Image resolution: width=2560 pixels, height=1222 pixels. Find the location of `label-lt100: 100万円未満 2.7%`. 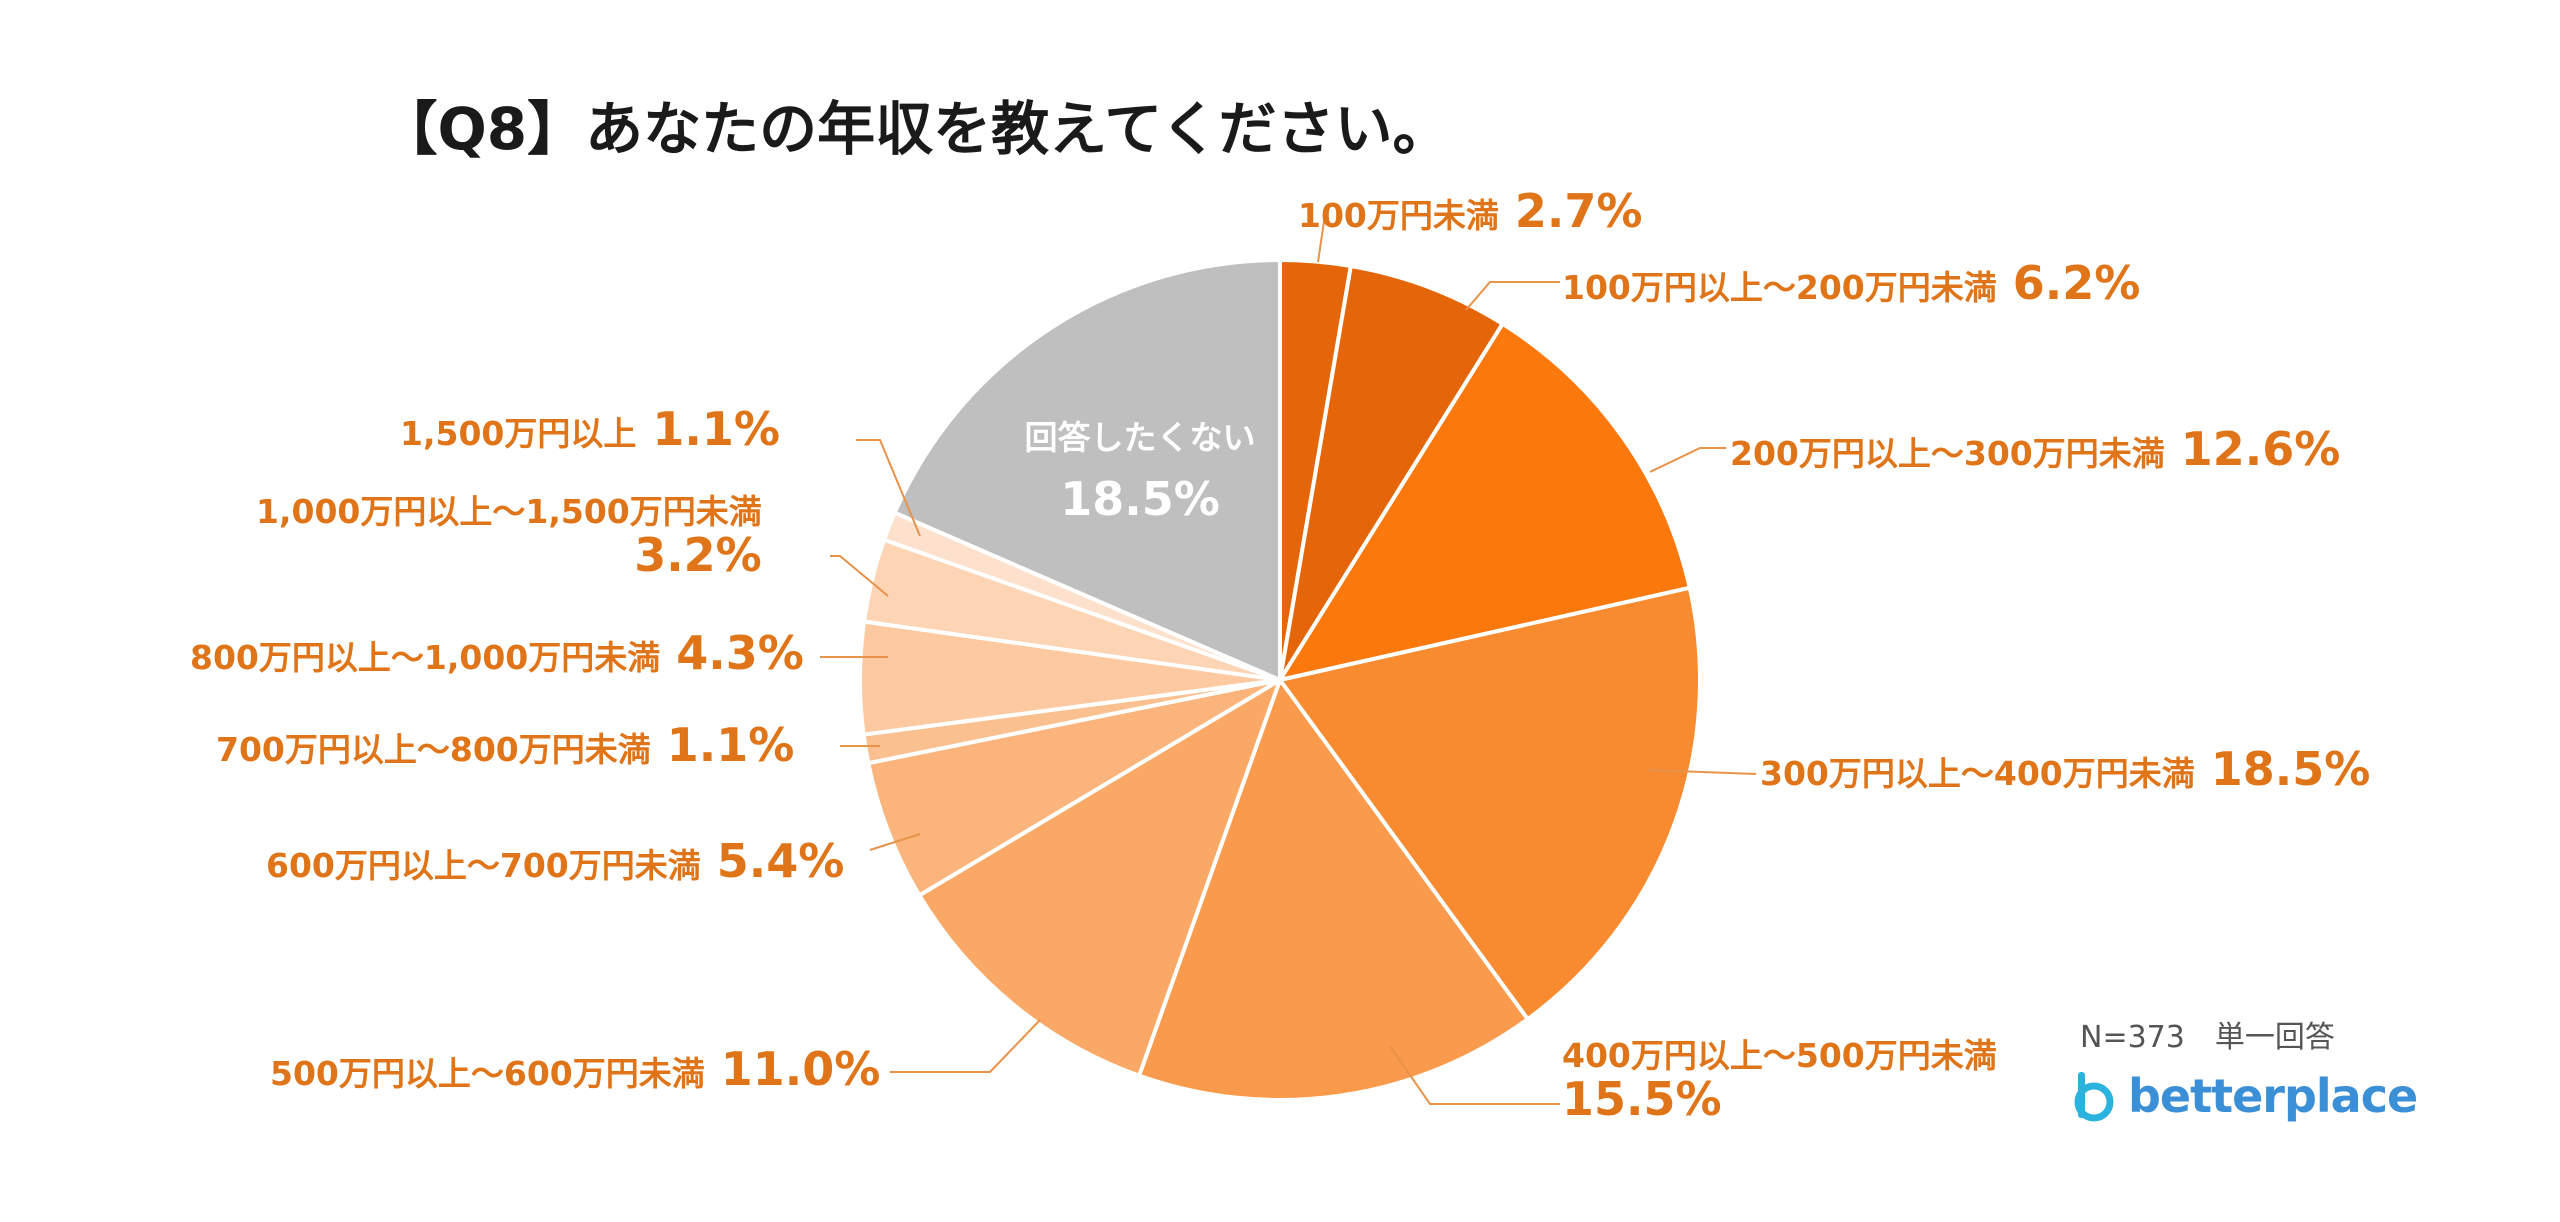

label-lt100: 100万円未満 2.7% is located at coordinates (1470, 211).